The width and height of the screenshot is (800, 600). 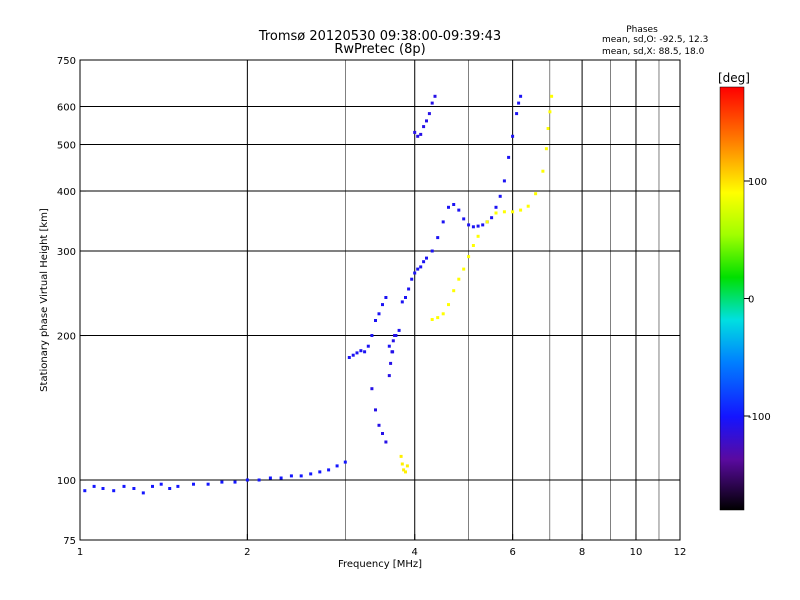 I want to click on x-tick-label: 4, so click(x=415, y=552).